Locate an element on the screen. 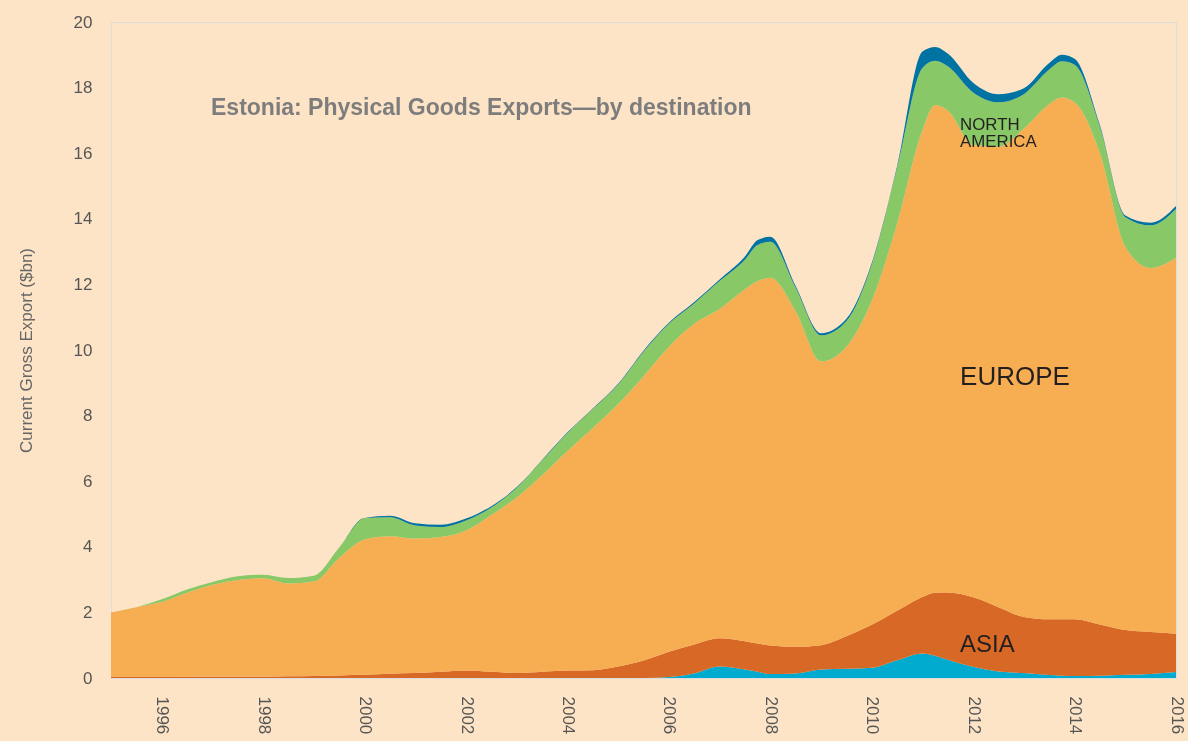  x-tick-label: 1998 is located at coordinates (264, 715).